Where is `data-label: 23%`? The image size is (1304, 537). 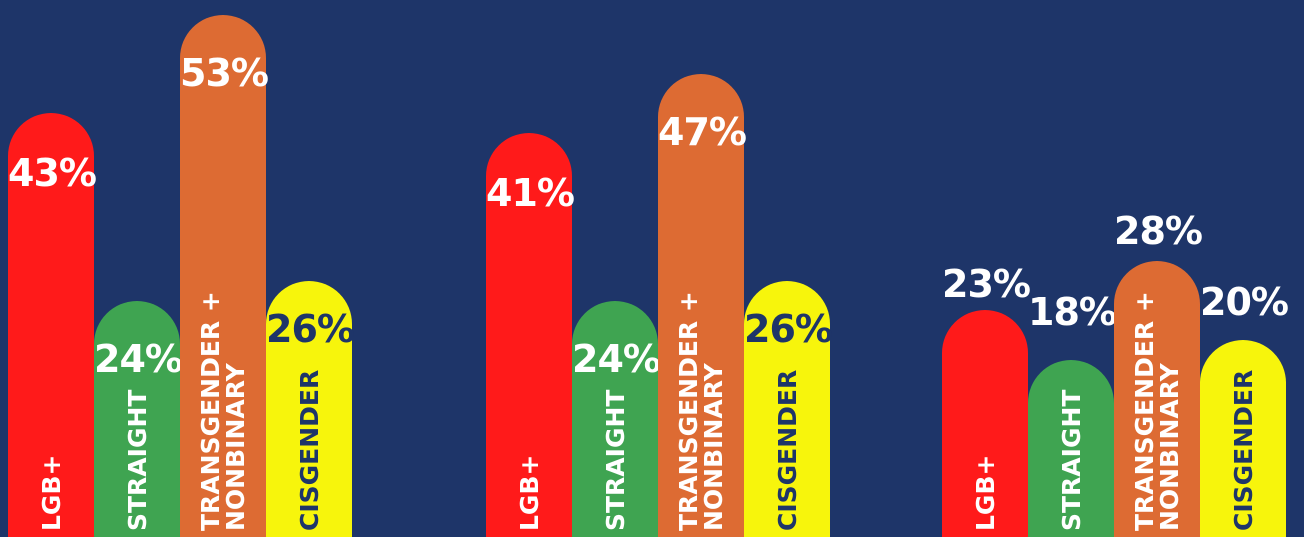 data-label: 23% is located at coordinates (986, 284).